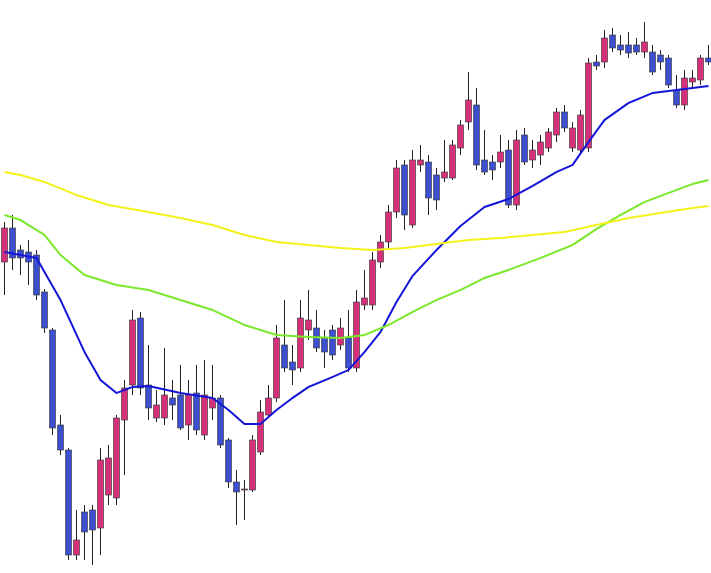 This screenshot has height=573, width=711. Describe the element at coordinates (356, 211) in the screenshot. I see `moving-average-line` at that location.